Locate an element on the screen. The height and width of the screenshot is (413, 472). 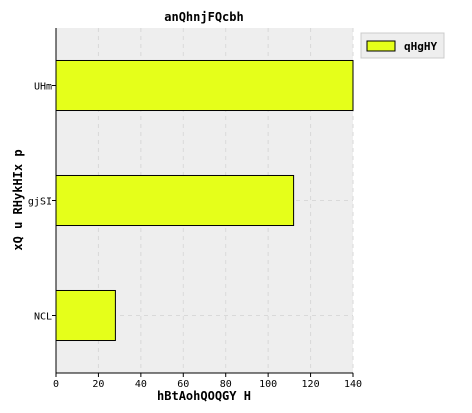
y-axis-label: xQ u RHykHIx p is located at coordinates (18, 199).